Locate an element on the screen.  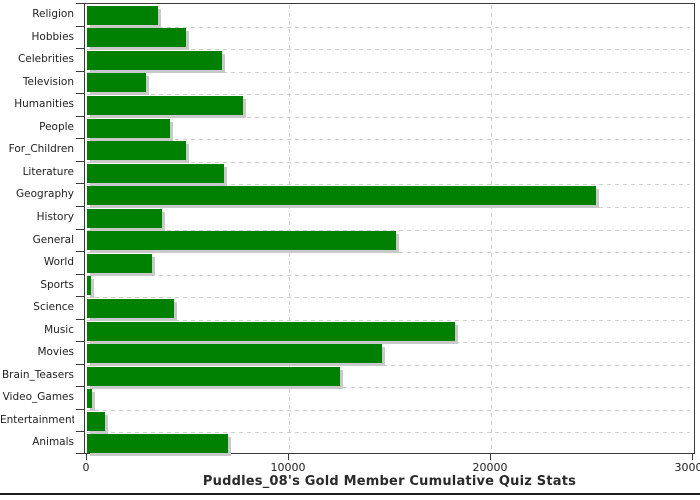
category-label-television: Television is located at coordinates (48, 81).